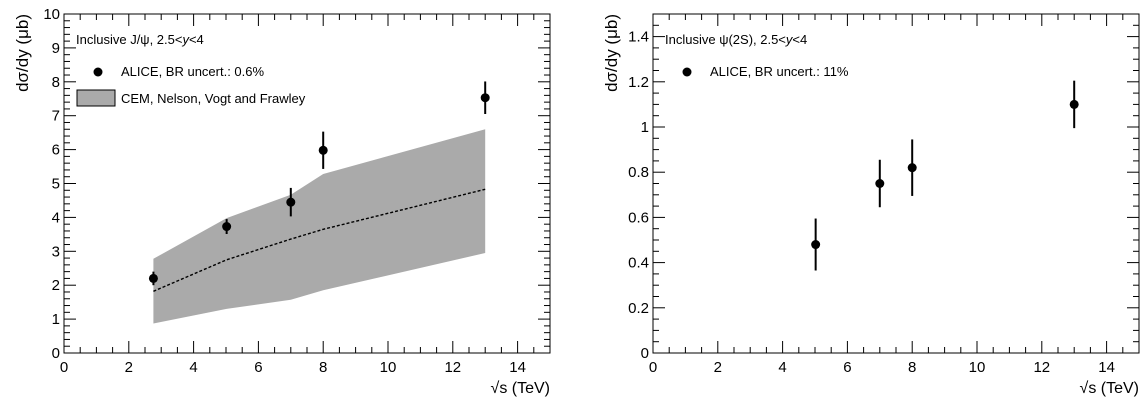 This screenshot has width=1145, height=408. What do you see at coordinates (56, 116) in the screenshot?
I see `y-tick-label: 7` at bounding box center [56, 116].